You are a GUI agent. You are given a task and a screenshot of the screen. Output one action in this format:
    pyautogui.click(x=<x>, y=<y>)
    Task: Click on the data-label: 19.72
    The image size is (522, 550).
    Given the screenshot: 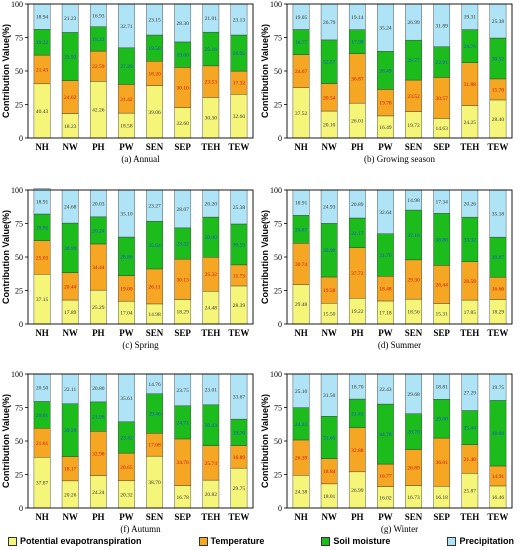 What is the action you would take?
    pyautogui.click(x=413, y=126)
    